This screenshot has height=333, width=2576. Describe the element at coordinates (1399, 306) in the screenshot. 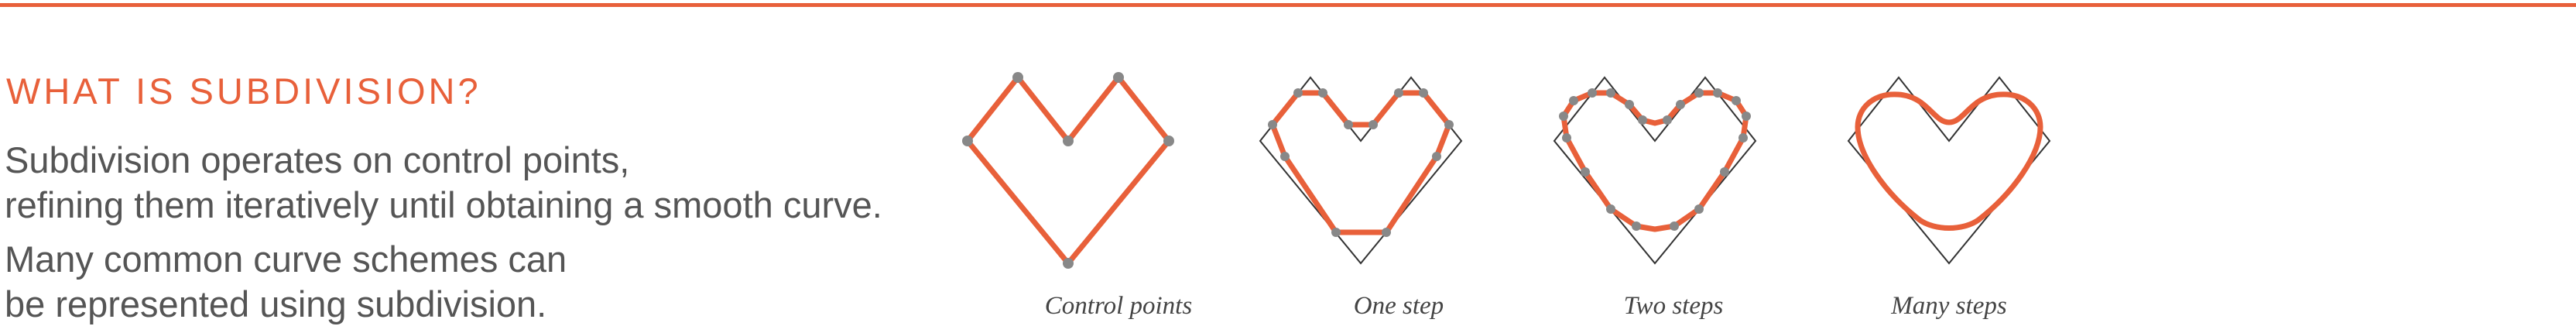

I see `caption-one-step: One step` at that location.